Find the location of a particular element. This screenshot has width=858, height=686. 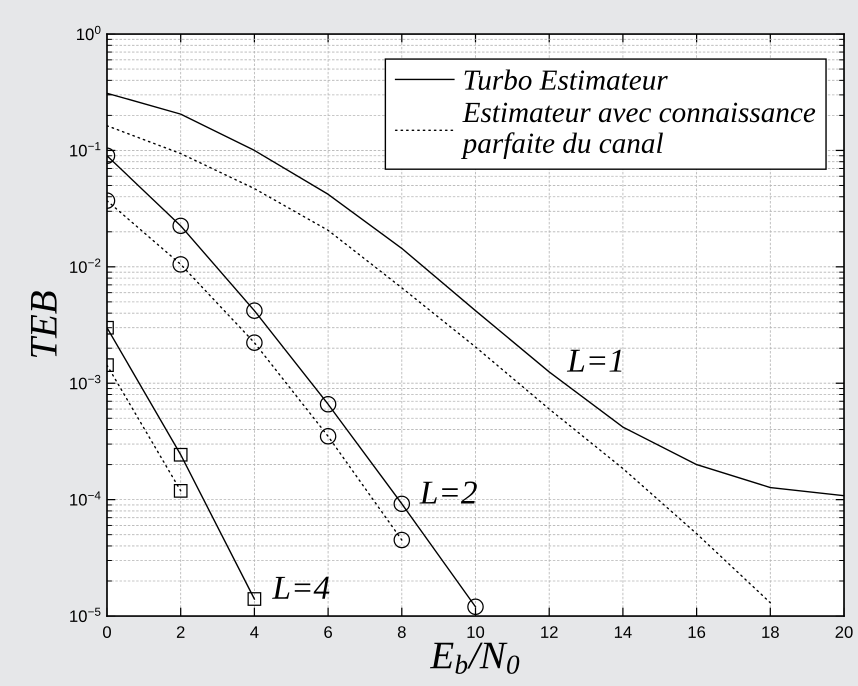

x-tick-label: 18 is located at coordinates (770, 632).